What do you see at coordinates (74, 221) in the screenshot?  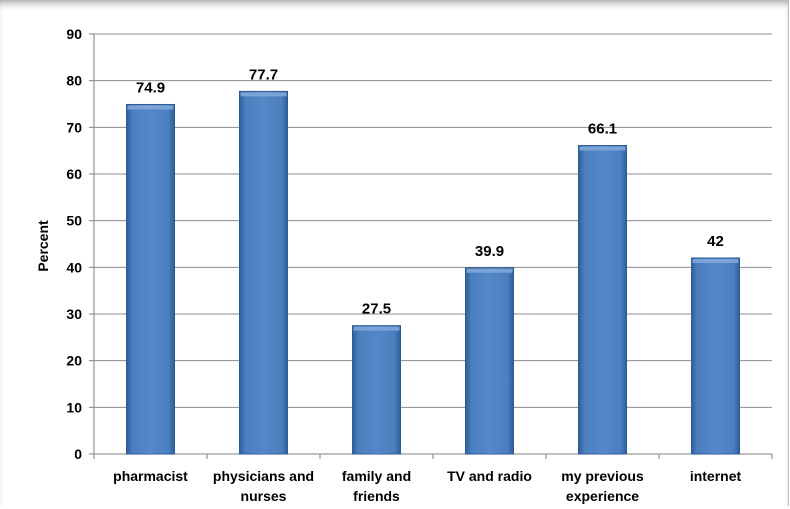 I see `y-tick-label: 50` at bounding box center [74, 221].